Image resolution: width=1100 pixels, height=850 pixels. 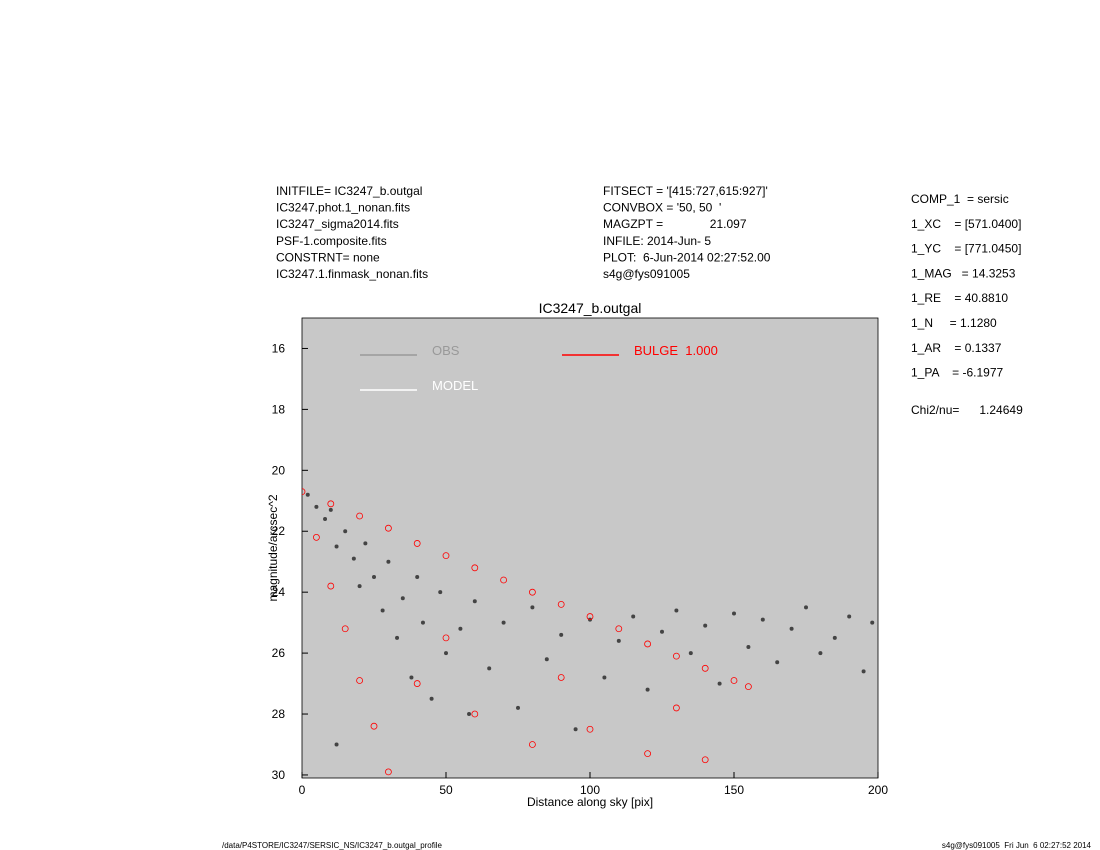 What do you see at coordinates (446, 790) in the screenshot?
I see `x-tick-label: 50` at bounding box center [446, 790].